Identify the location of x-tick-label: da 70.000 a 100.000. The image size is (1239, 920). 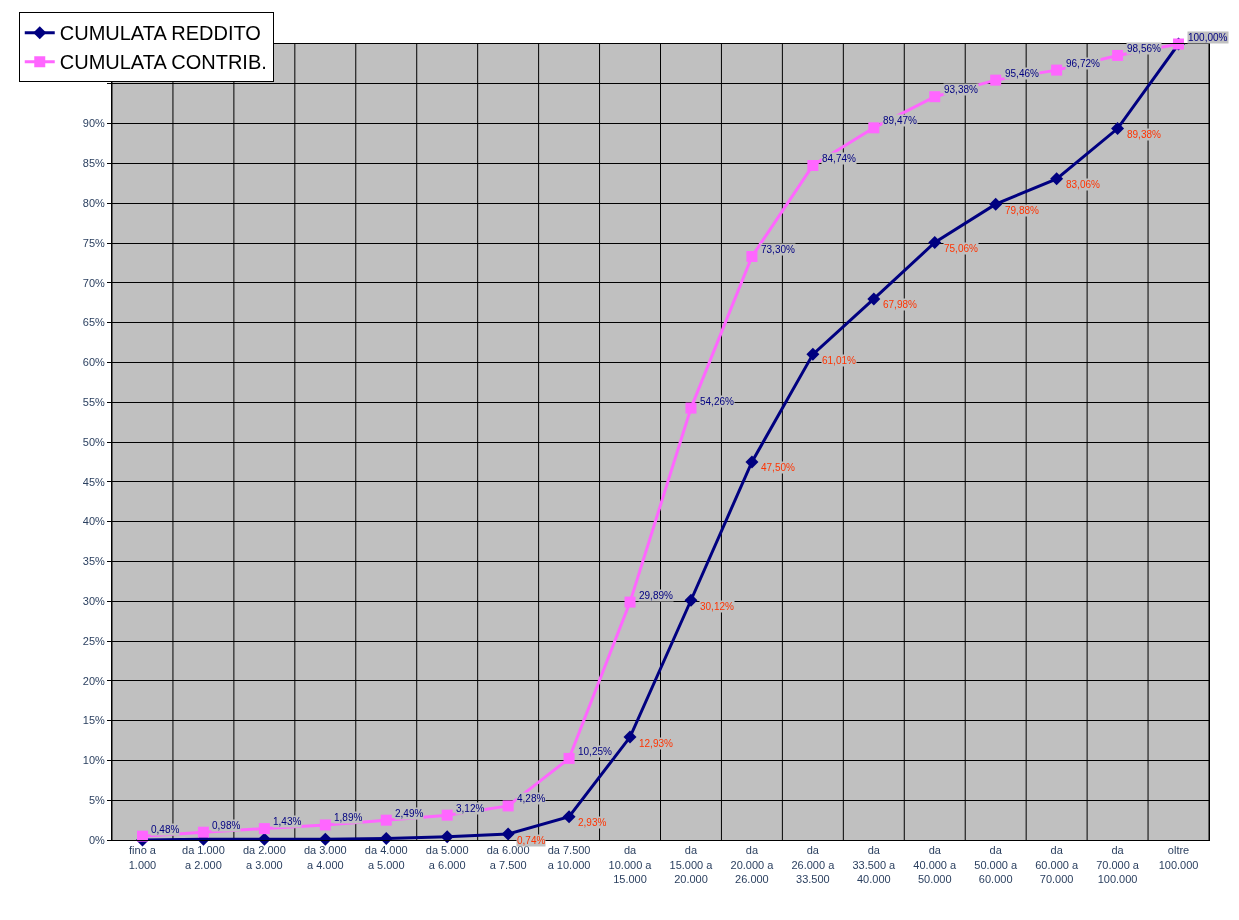
(1118, 864).